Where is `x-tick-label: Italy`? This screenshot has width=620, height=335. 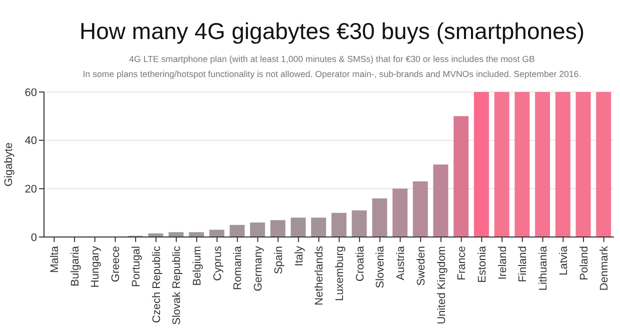 x-tick-label: Italy is located at coordinates (299, 256).